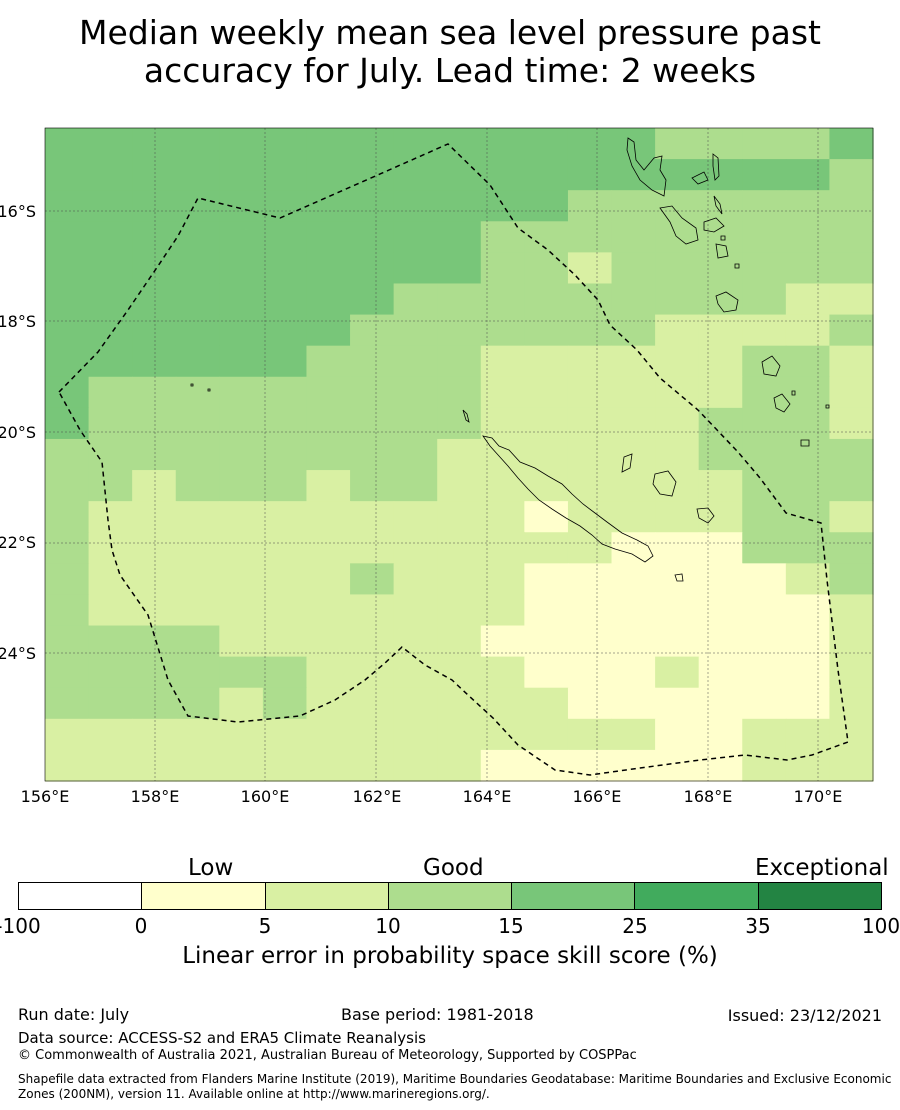 The image size is (900, 1110). Describe the element at coordinates (782, 403) in the screenshot. I see `coastline-tanna` at that location.